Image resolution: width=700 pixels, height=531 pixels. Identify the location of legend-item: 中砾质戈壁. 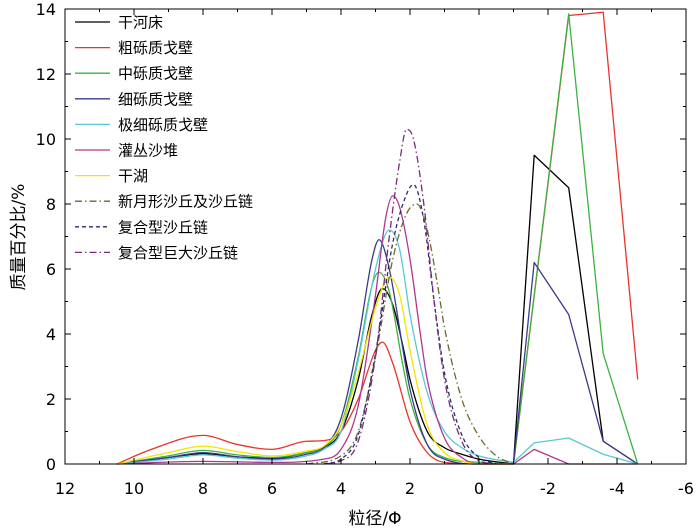
(134, 74).